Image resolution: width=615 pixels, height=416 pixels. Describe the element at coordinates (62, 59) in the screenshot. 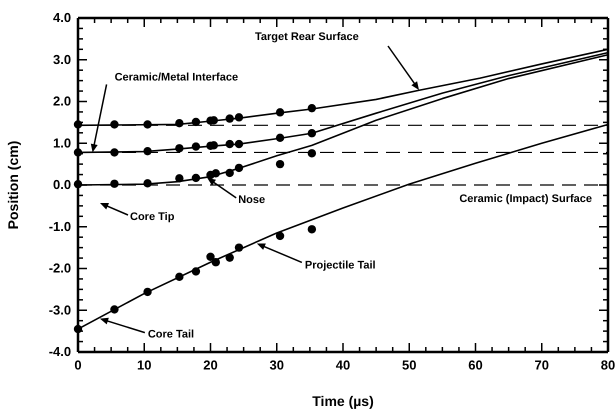

I see `y-tick-label: 3.0` at that location.